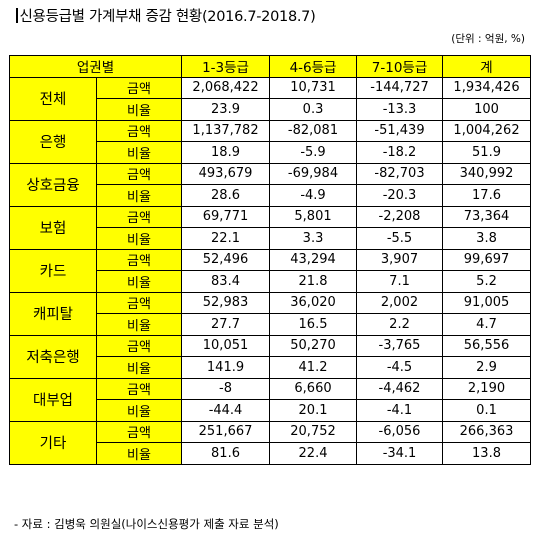  I want to click on table-row: 비율 27.7 16.5 2.2 4.7, so click(271, 324).